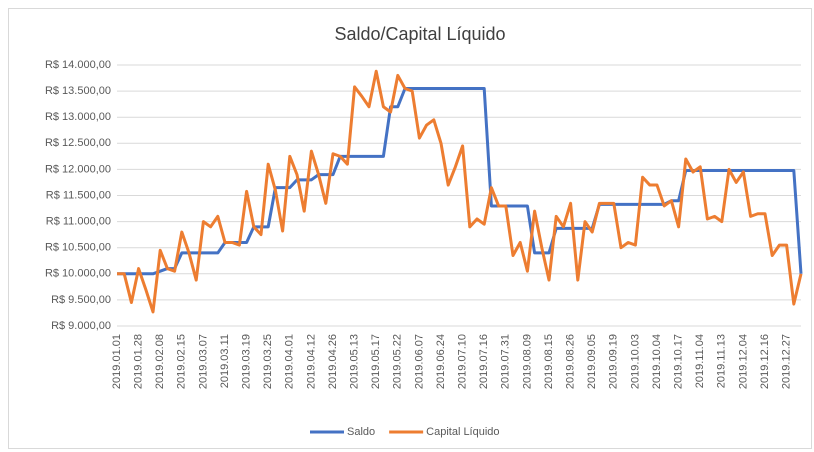 This screenshot has width=814, height=452. I want to click on y-tick-label: R$ 10.500,00, so click(78, 248).